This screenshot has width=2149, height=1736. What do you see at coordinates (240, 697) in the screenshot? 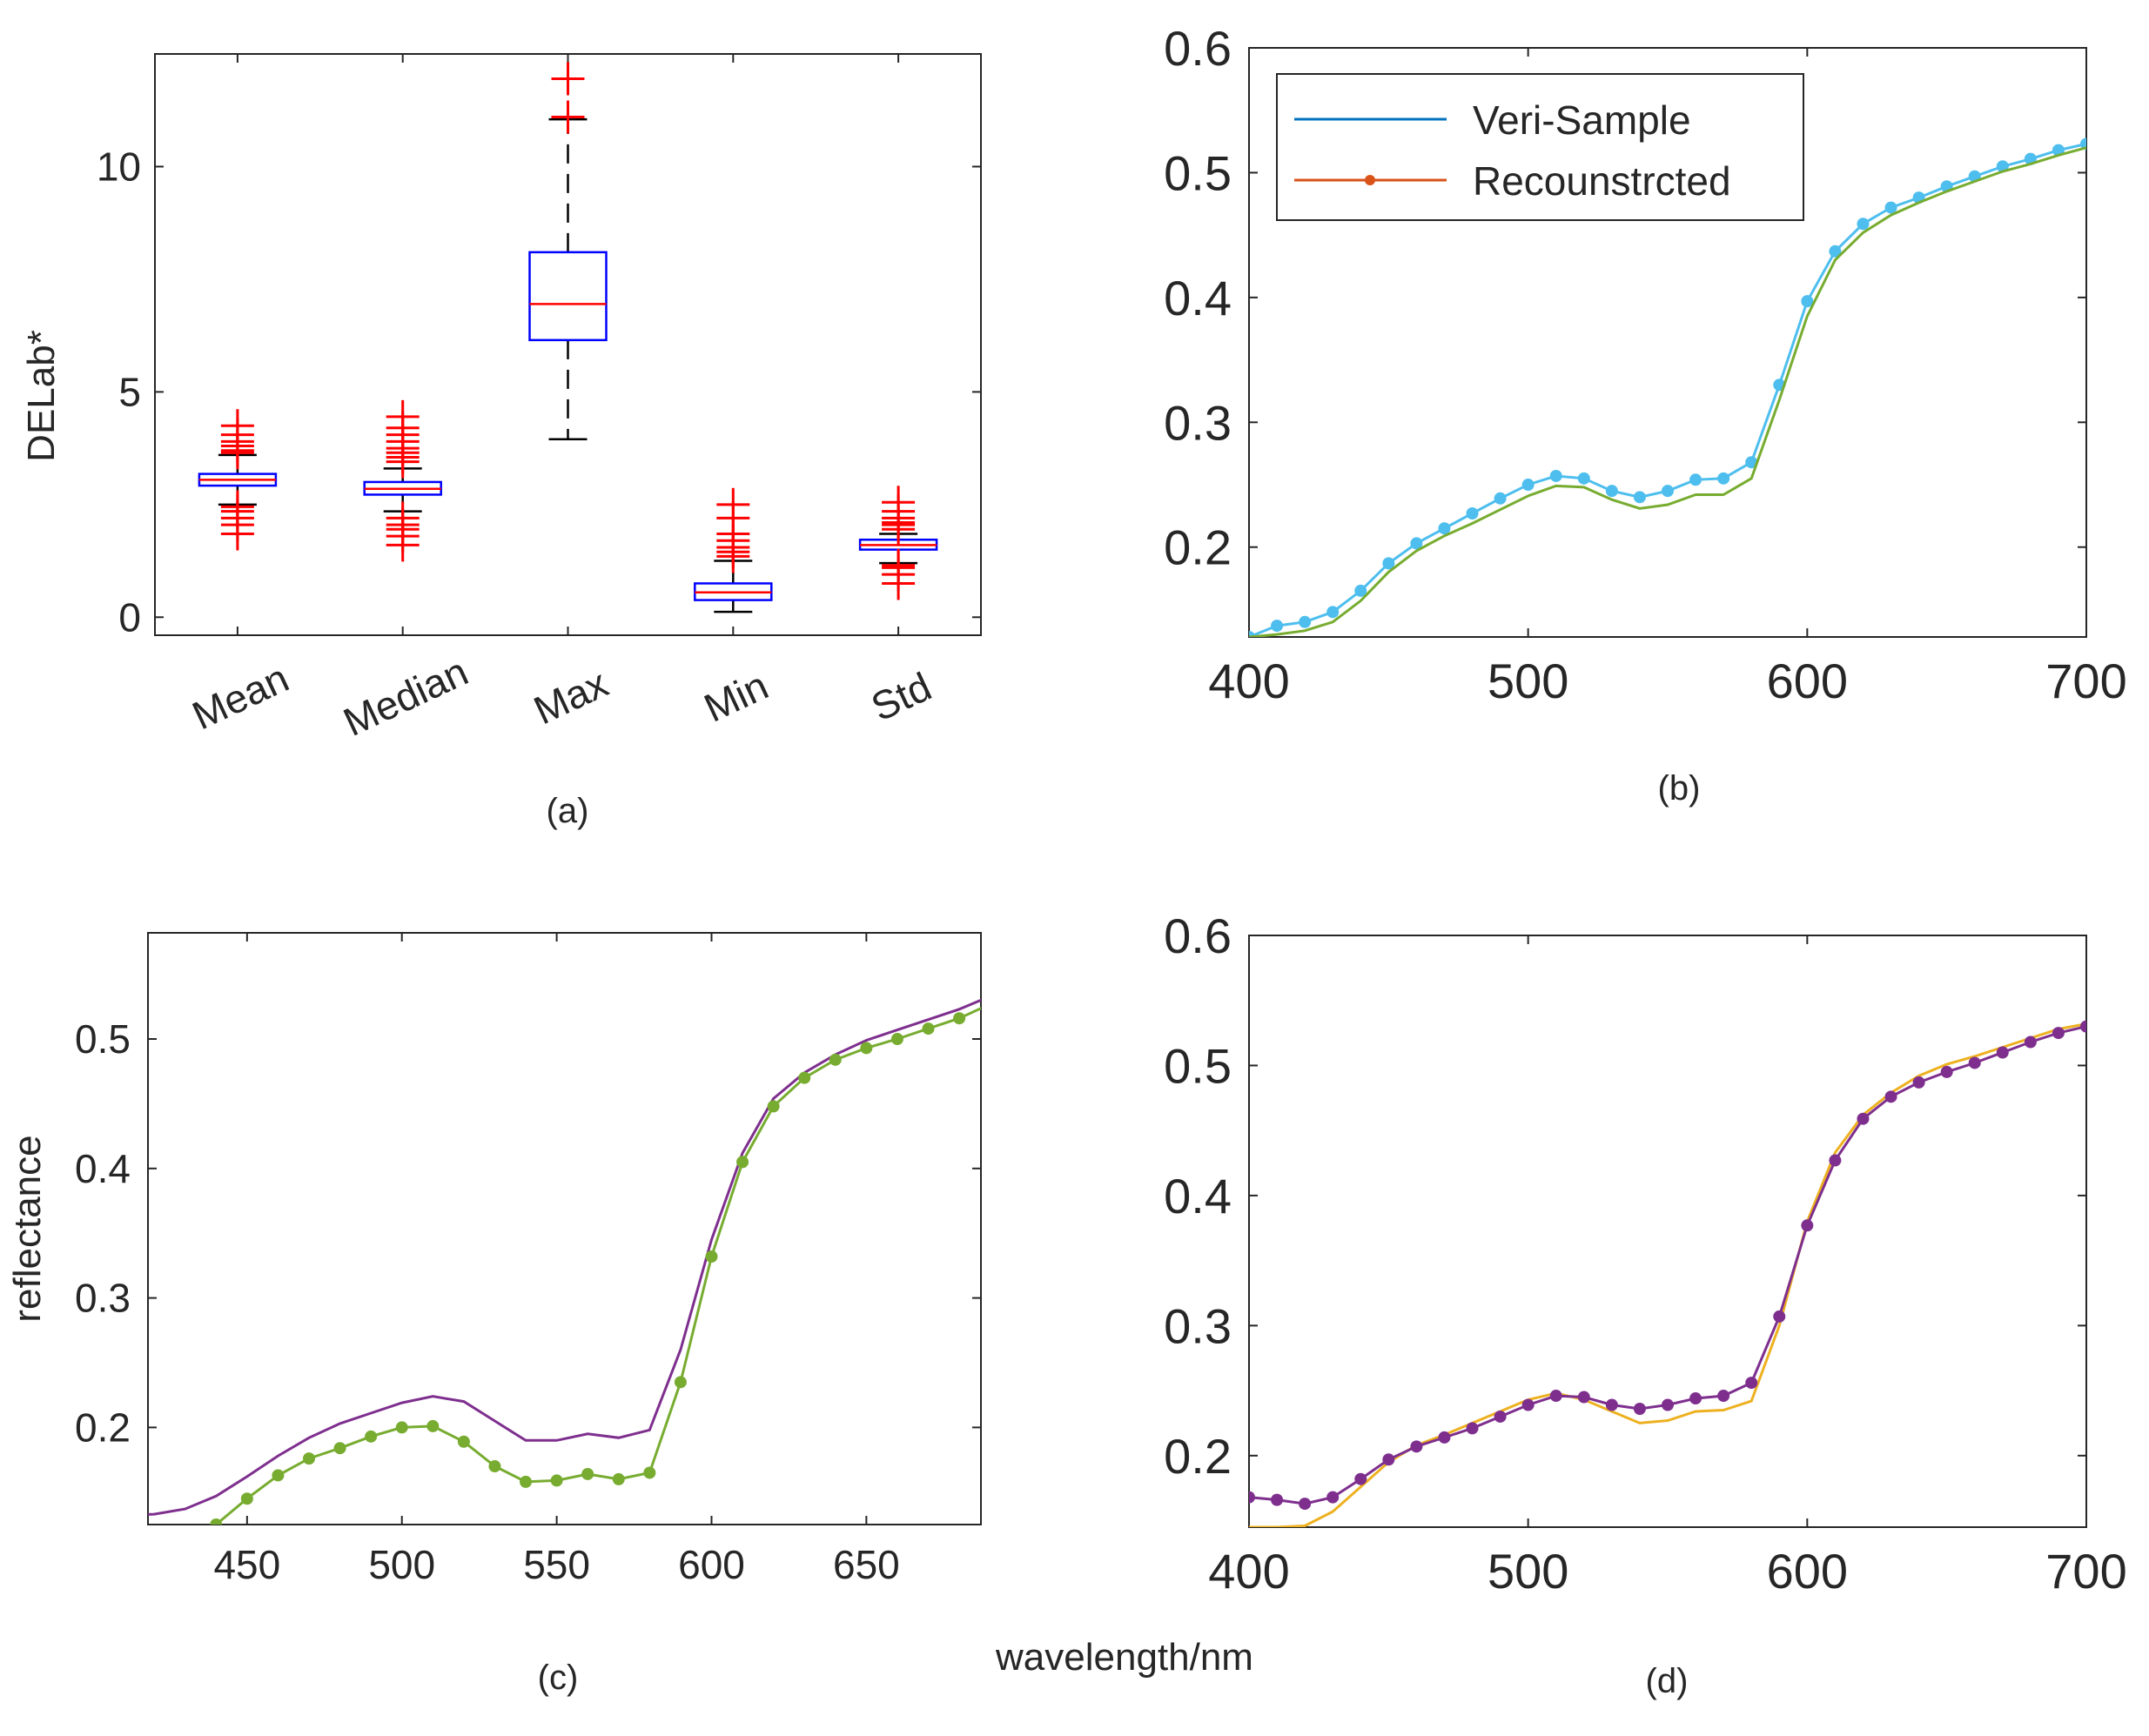
I see `category-label-mean: Mean` at bounding box center [240, 697].